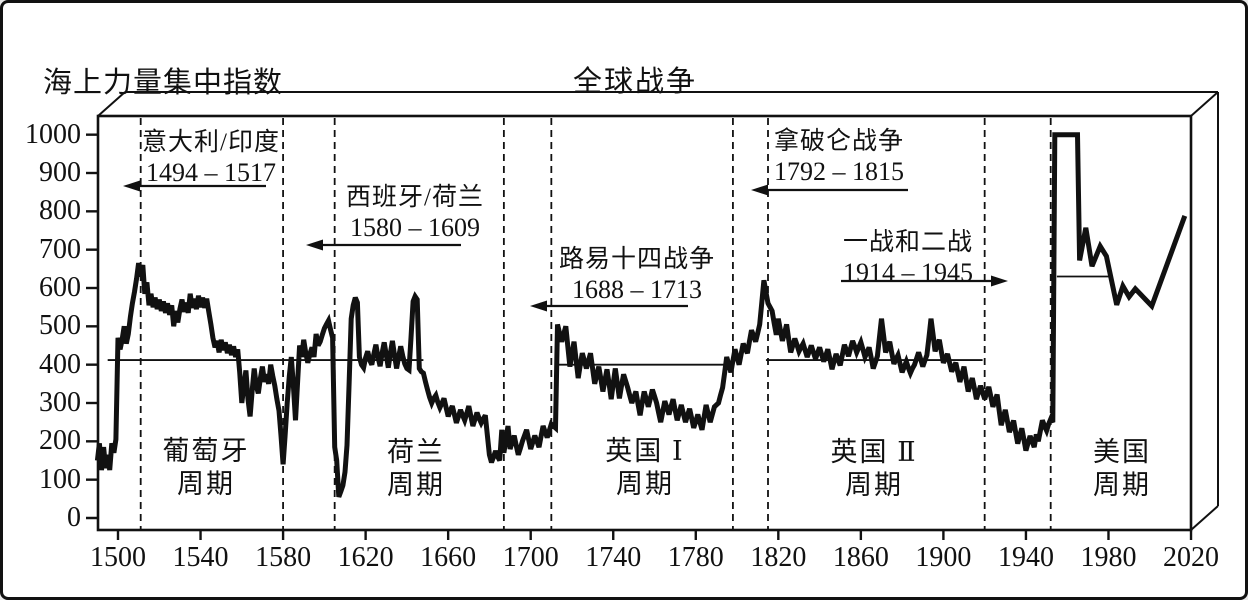 This screenshot has width=1248, height=600. What do you see at coordinates (365, 557) in the screenshot?
I see `x-tick-label: 1620` at bounding box center [365, 557].